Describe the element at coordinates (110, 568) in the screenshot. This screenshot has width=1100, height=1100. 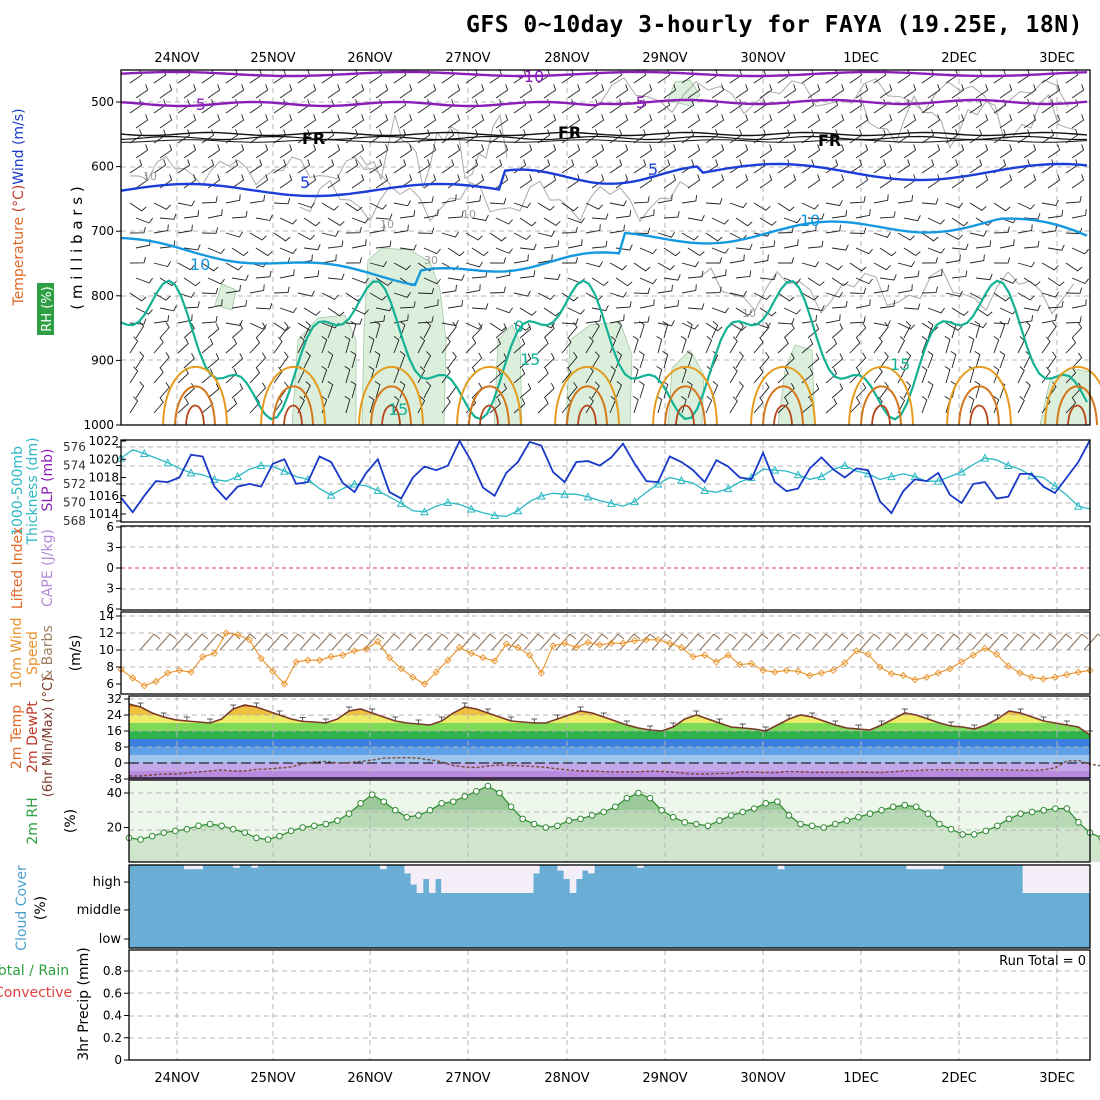
I see `lifted-index-tick-label: 0` at that location.